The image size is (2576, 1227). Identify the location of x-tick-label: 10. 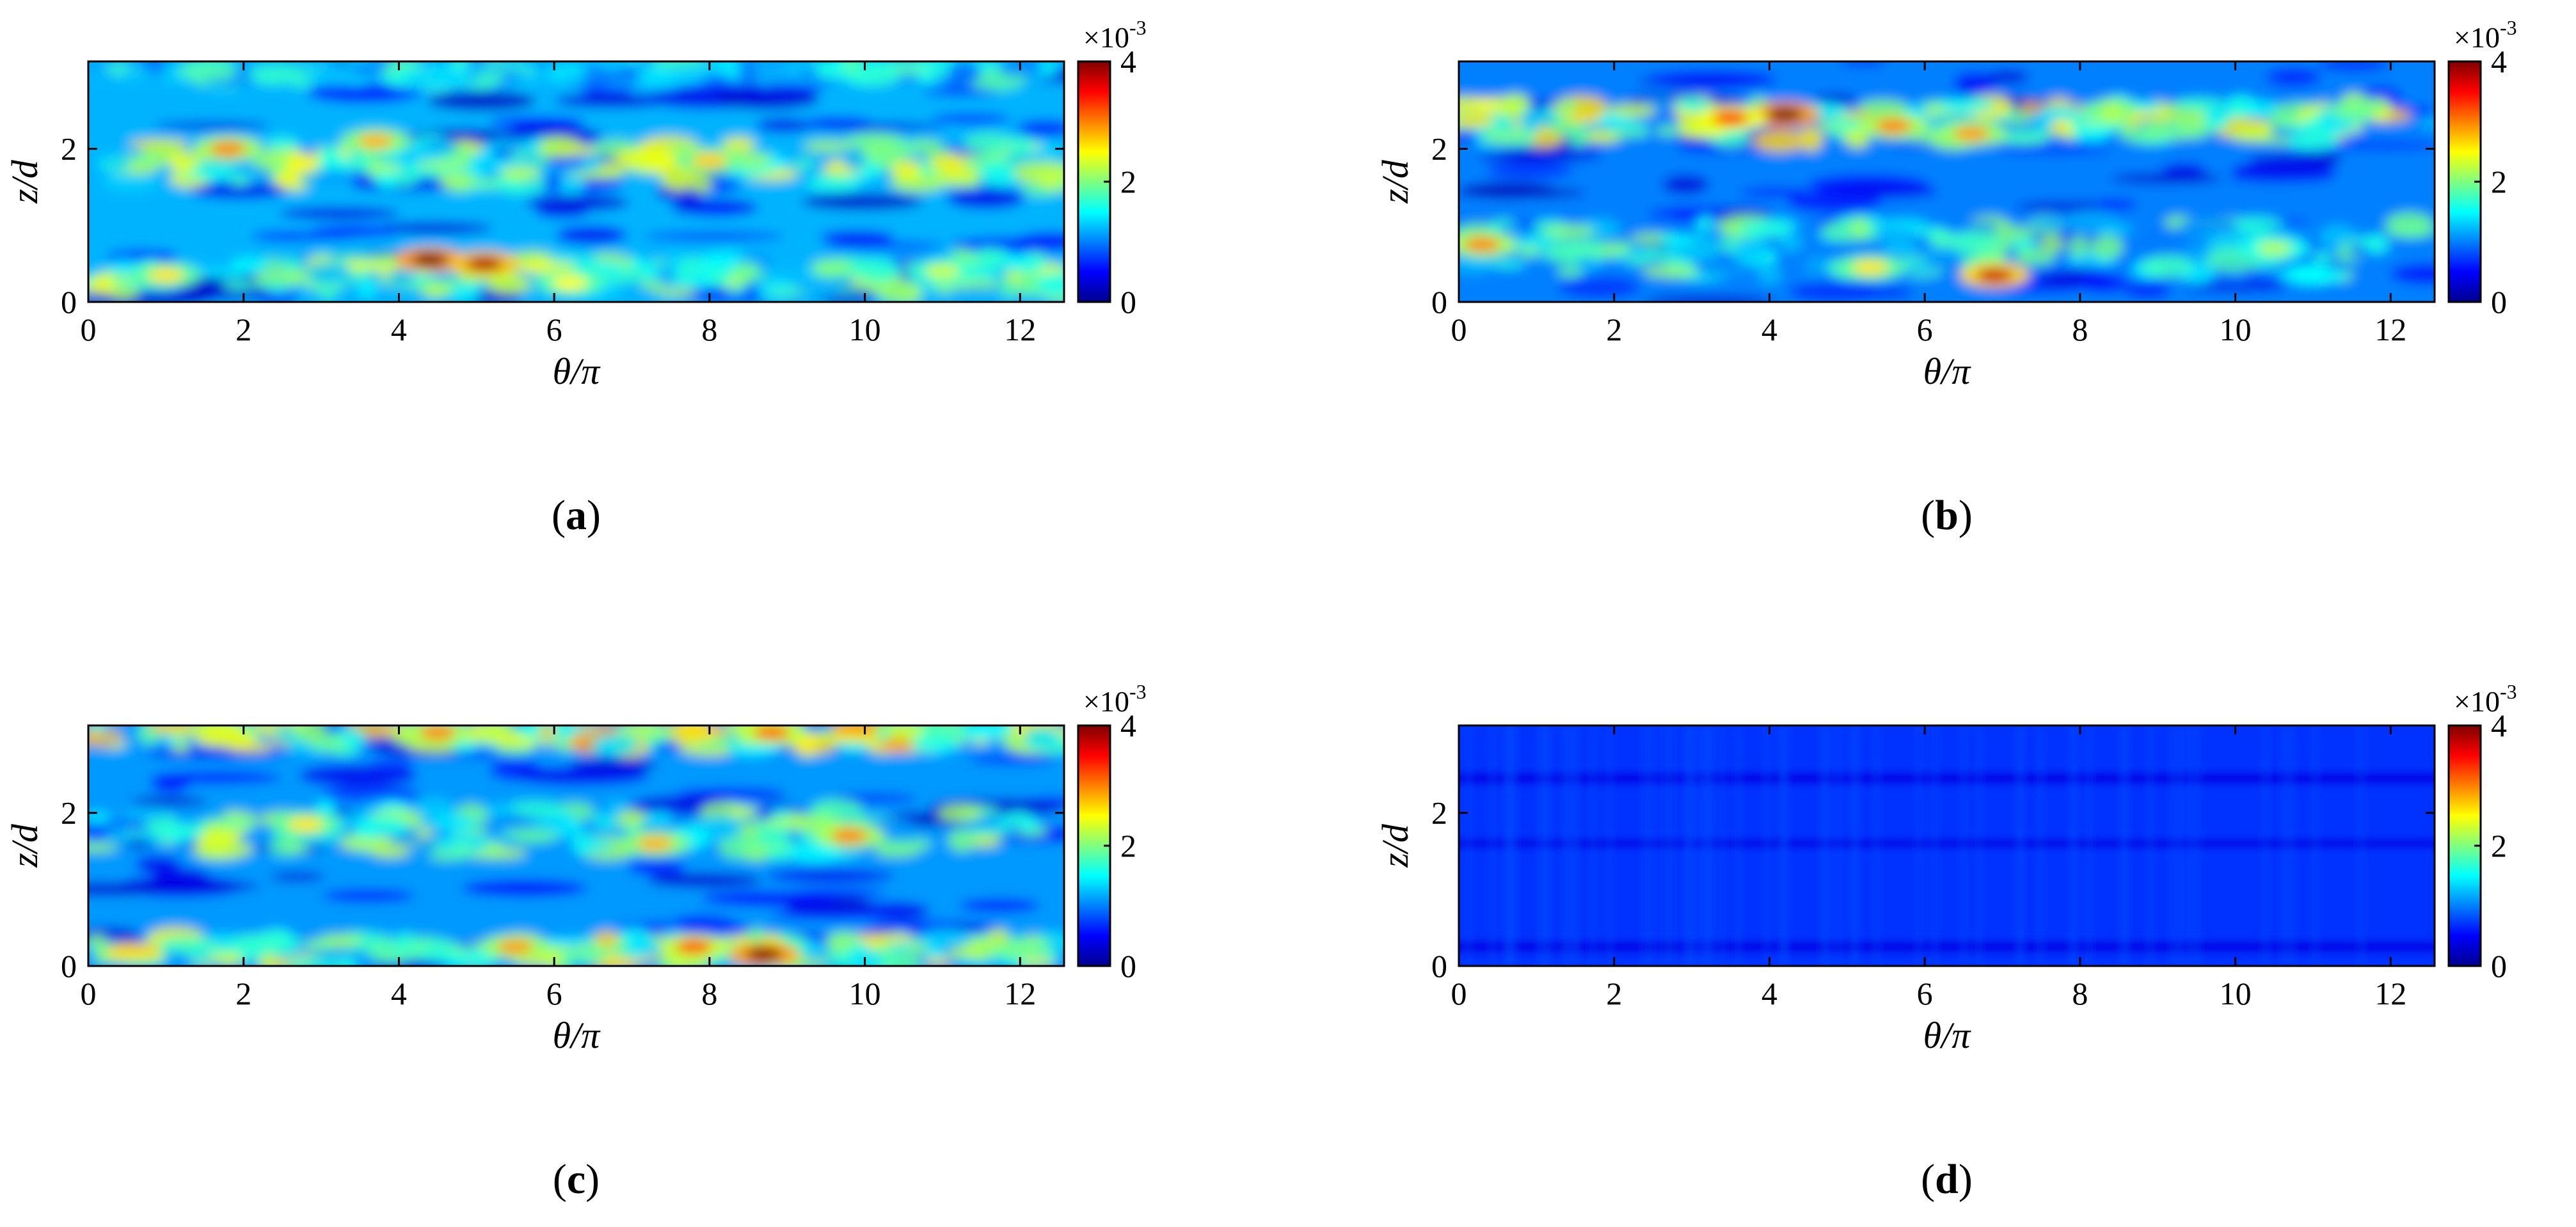
(2236, 329).